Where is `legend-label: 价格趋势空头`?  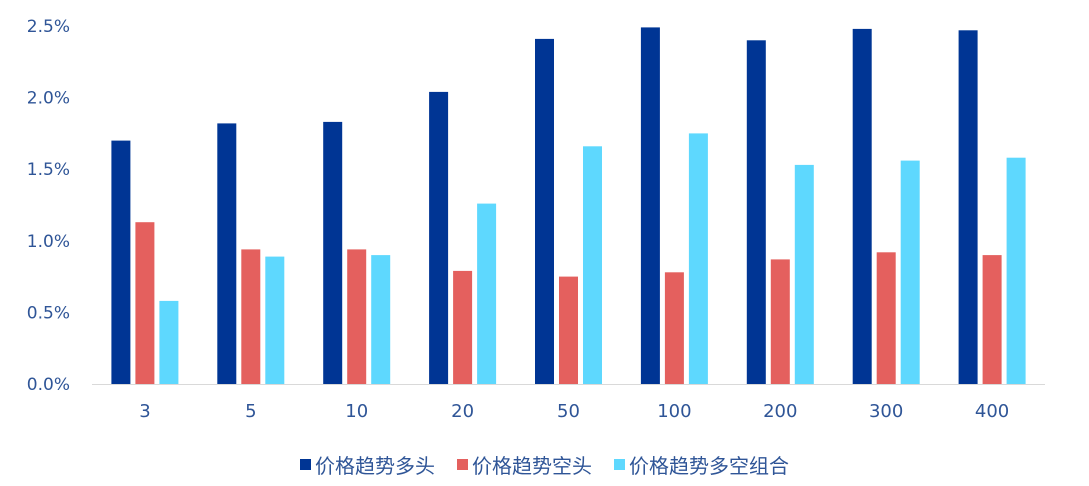 legend-label: 价格趋势空头 is located at coordinates (532, 466).